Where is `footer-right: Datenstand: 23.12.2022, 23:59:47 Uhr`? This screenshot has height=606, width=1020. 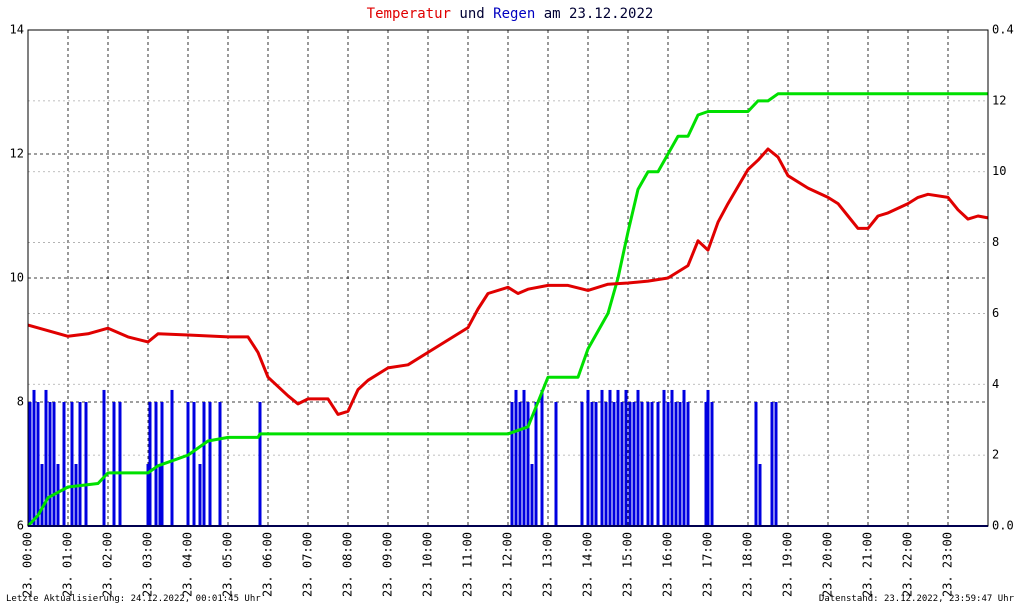
footer-right: Datenstand: 23.12.2022, 23:59:47 Uhr is located at coordinates (917, 599).